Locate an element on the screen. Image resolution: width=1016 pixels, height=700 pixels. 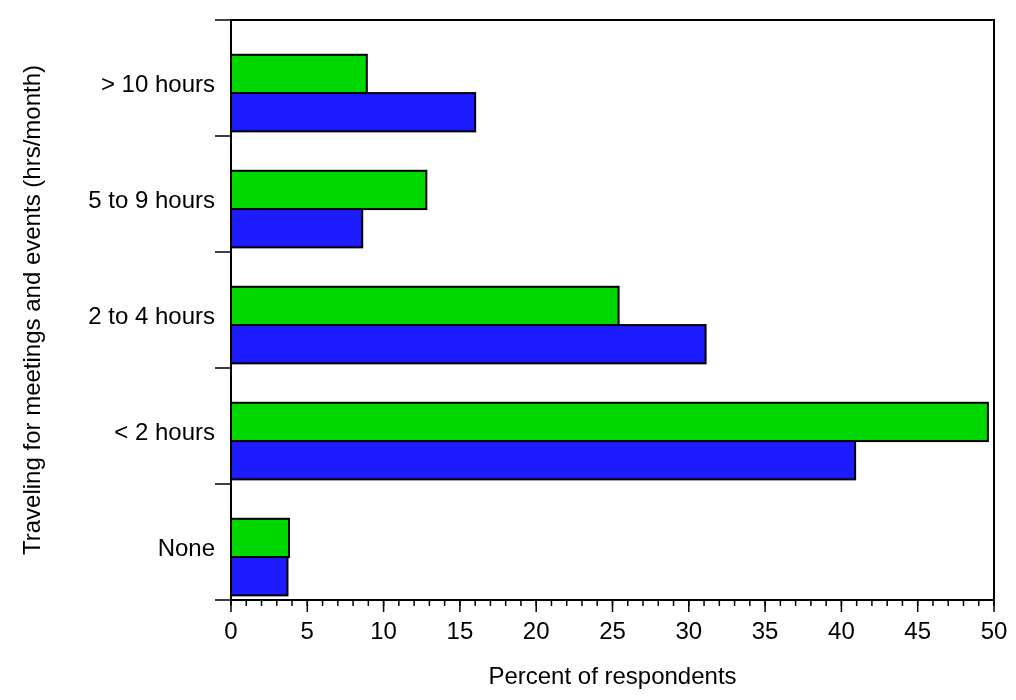
y-tick-label: > 10 hours is located at coordinates (157, 84).